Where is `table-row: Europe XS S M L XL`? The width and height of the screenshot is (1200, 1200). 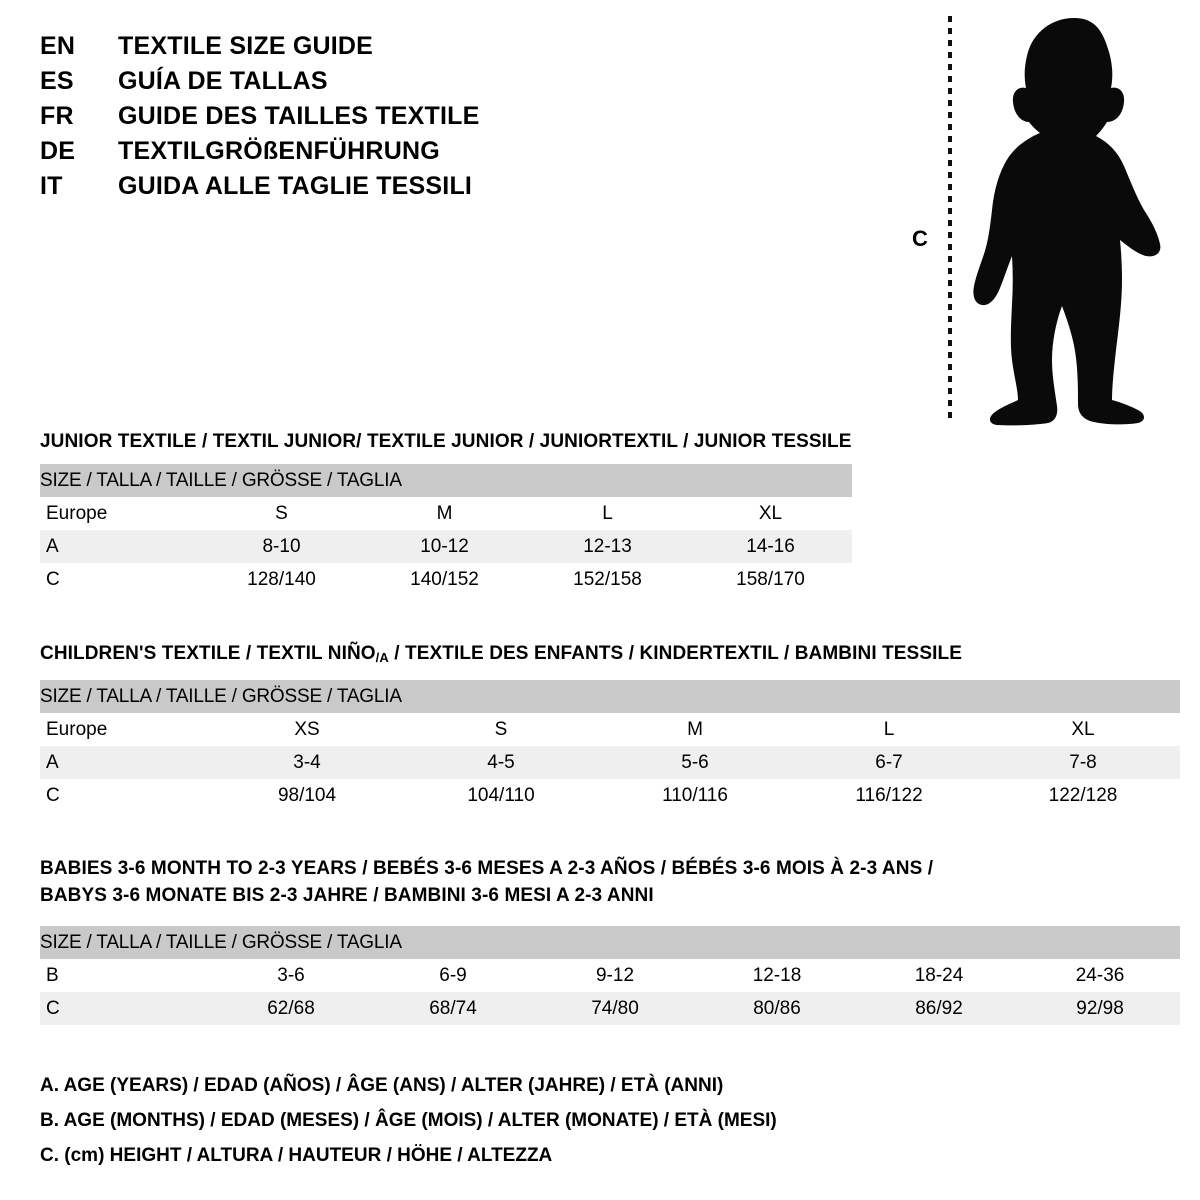 table-row: Europe XS S M L XL is located at coordinates (610, 729).